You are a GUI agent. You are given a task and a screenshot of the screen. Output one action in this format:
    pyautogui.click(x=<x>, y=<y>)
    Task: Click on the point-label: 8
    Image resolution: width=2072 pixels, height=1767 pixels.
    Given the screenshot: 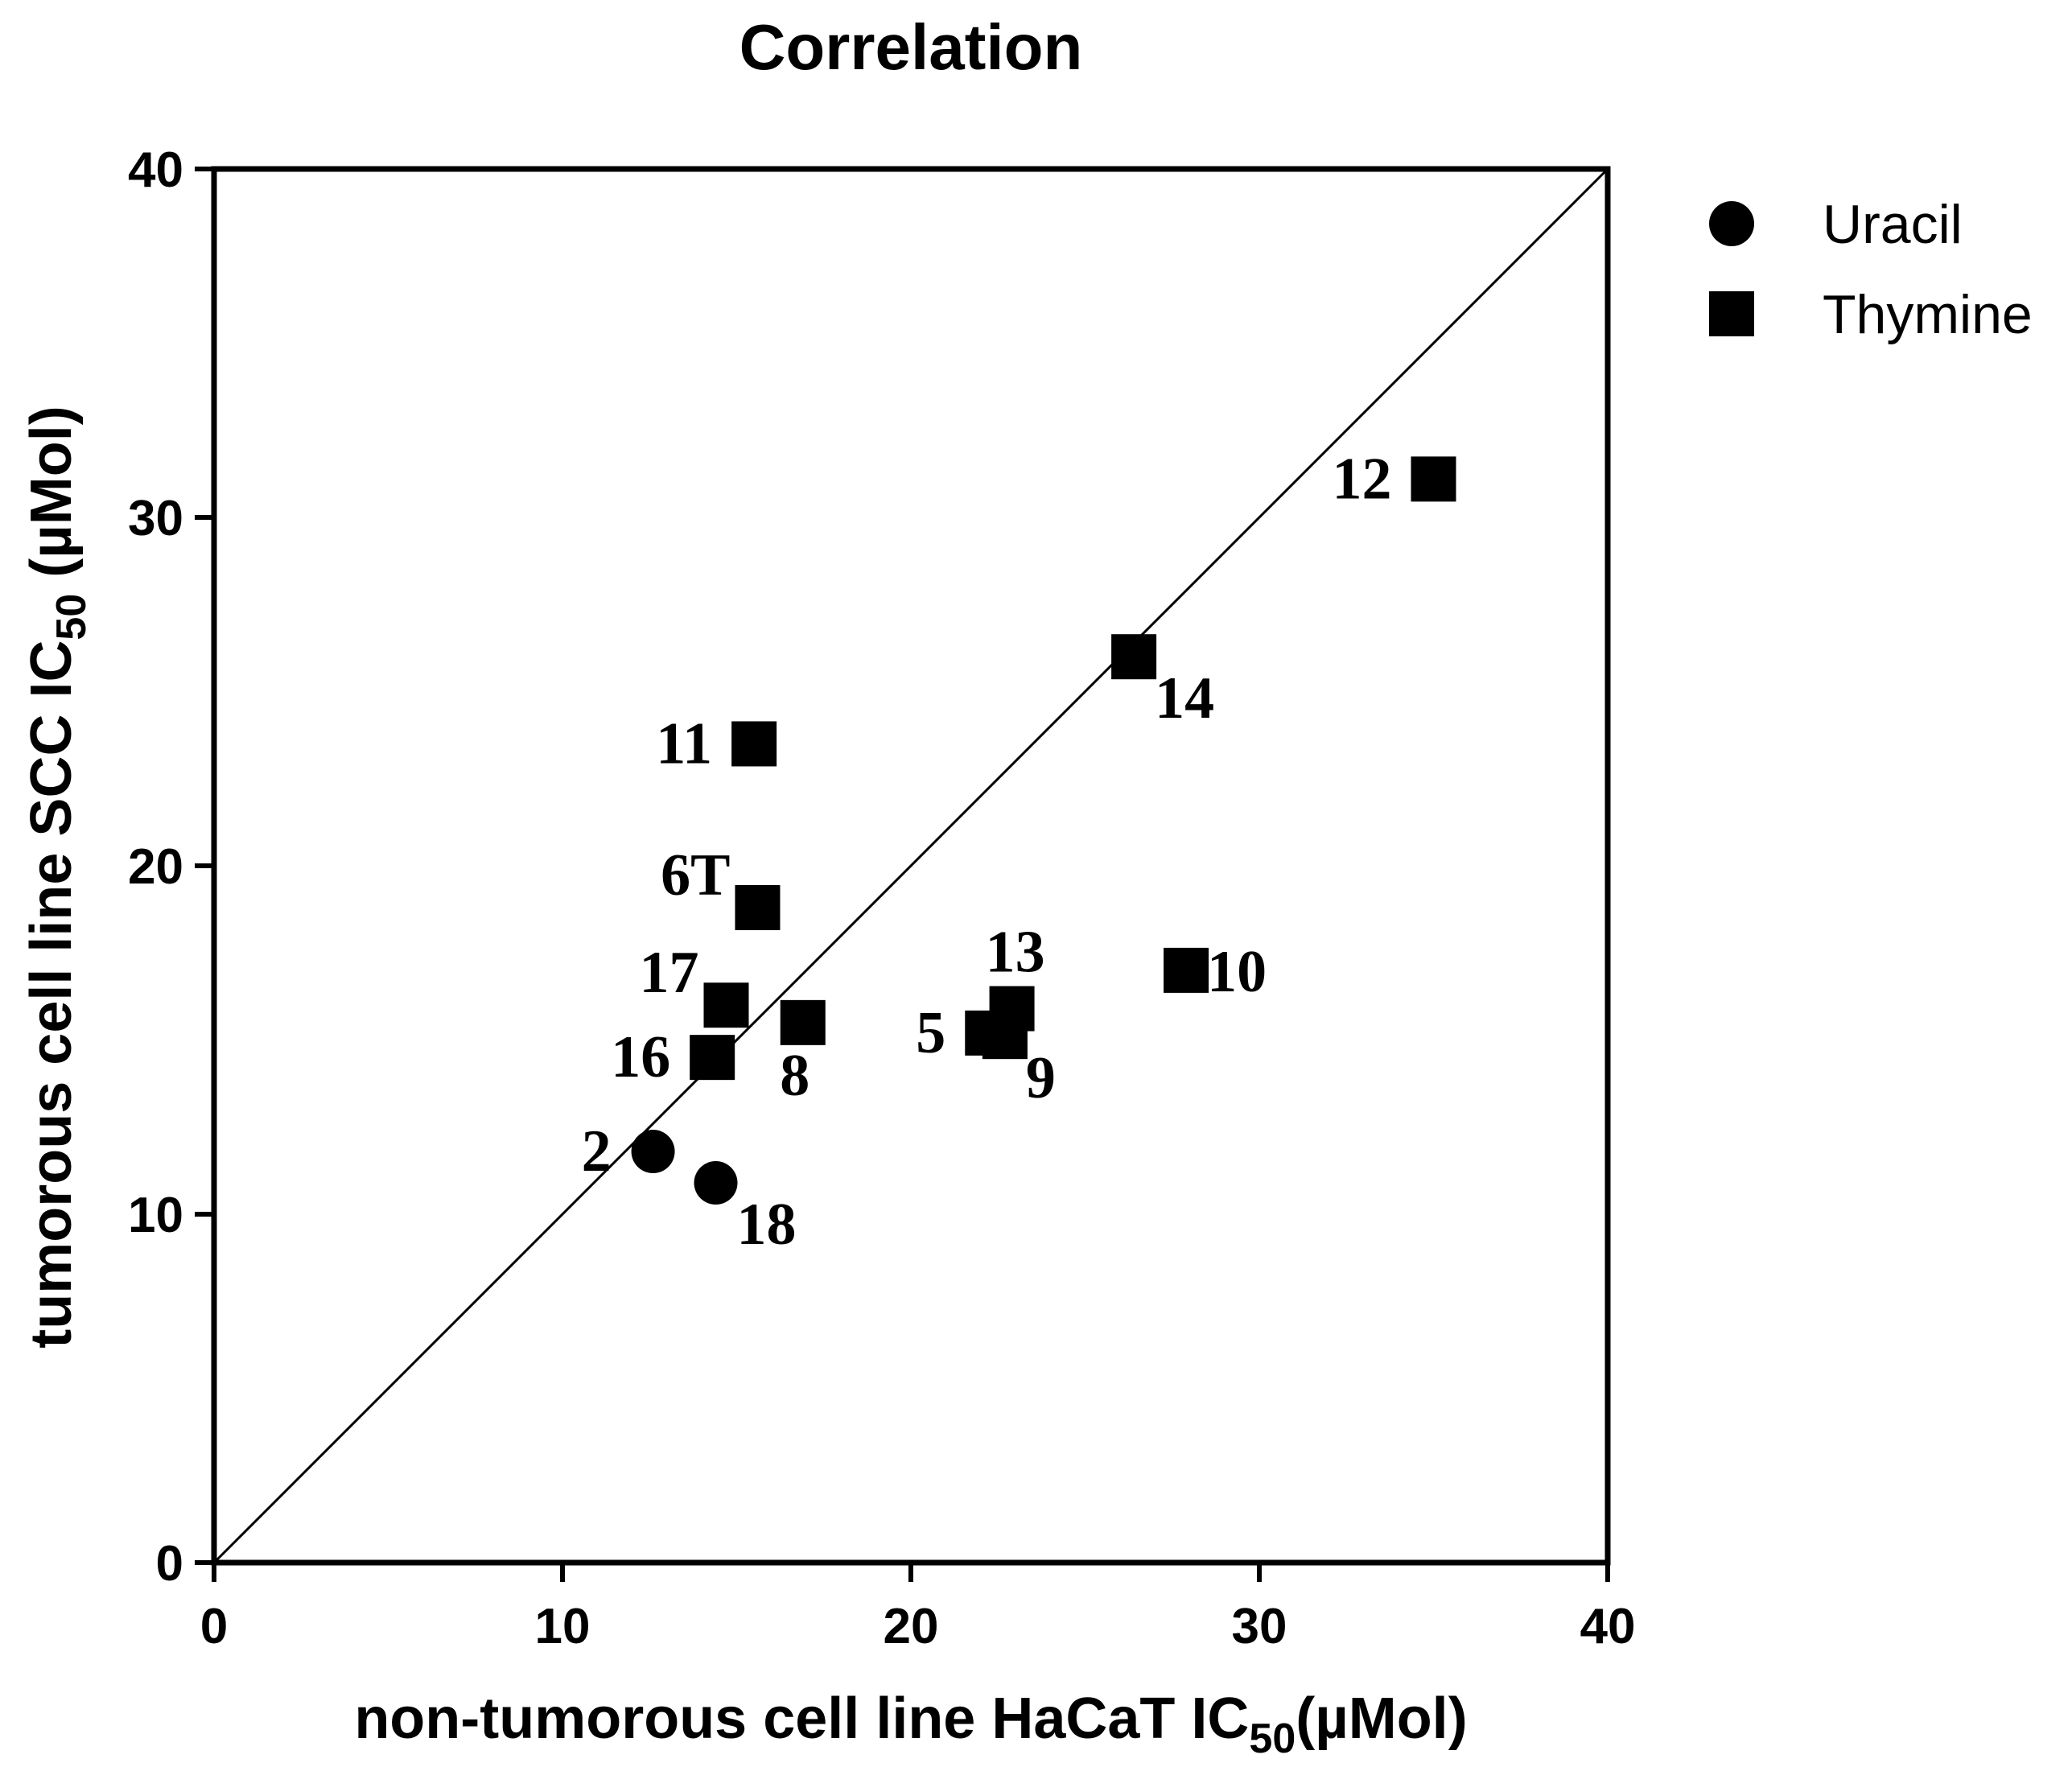 What is the action you would take?
    pyautogui.click(x=794, y=1076)
    